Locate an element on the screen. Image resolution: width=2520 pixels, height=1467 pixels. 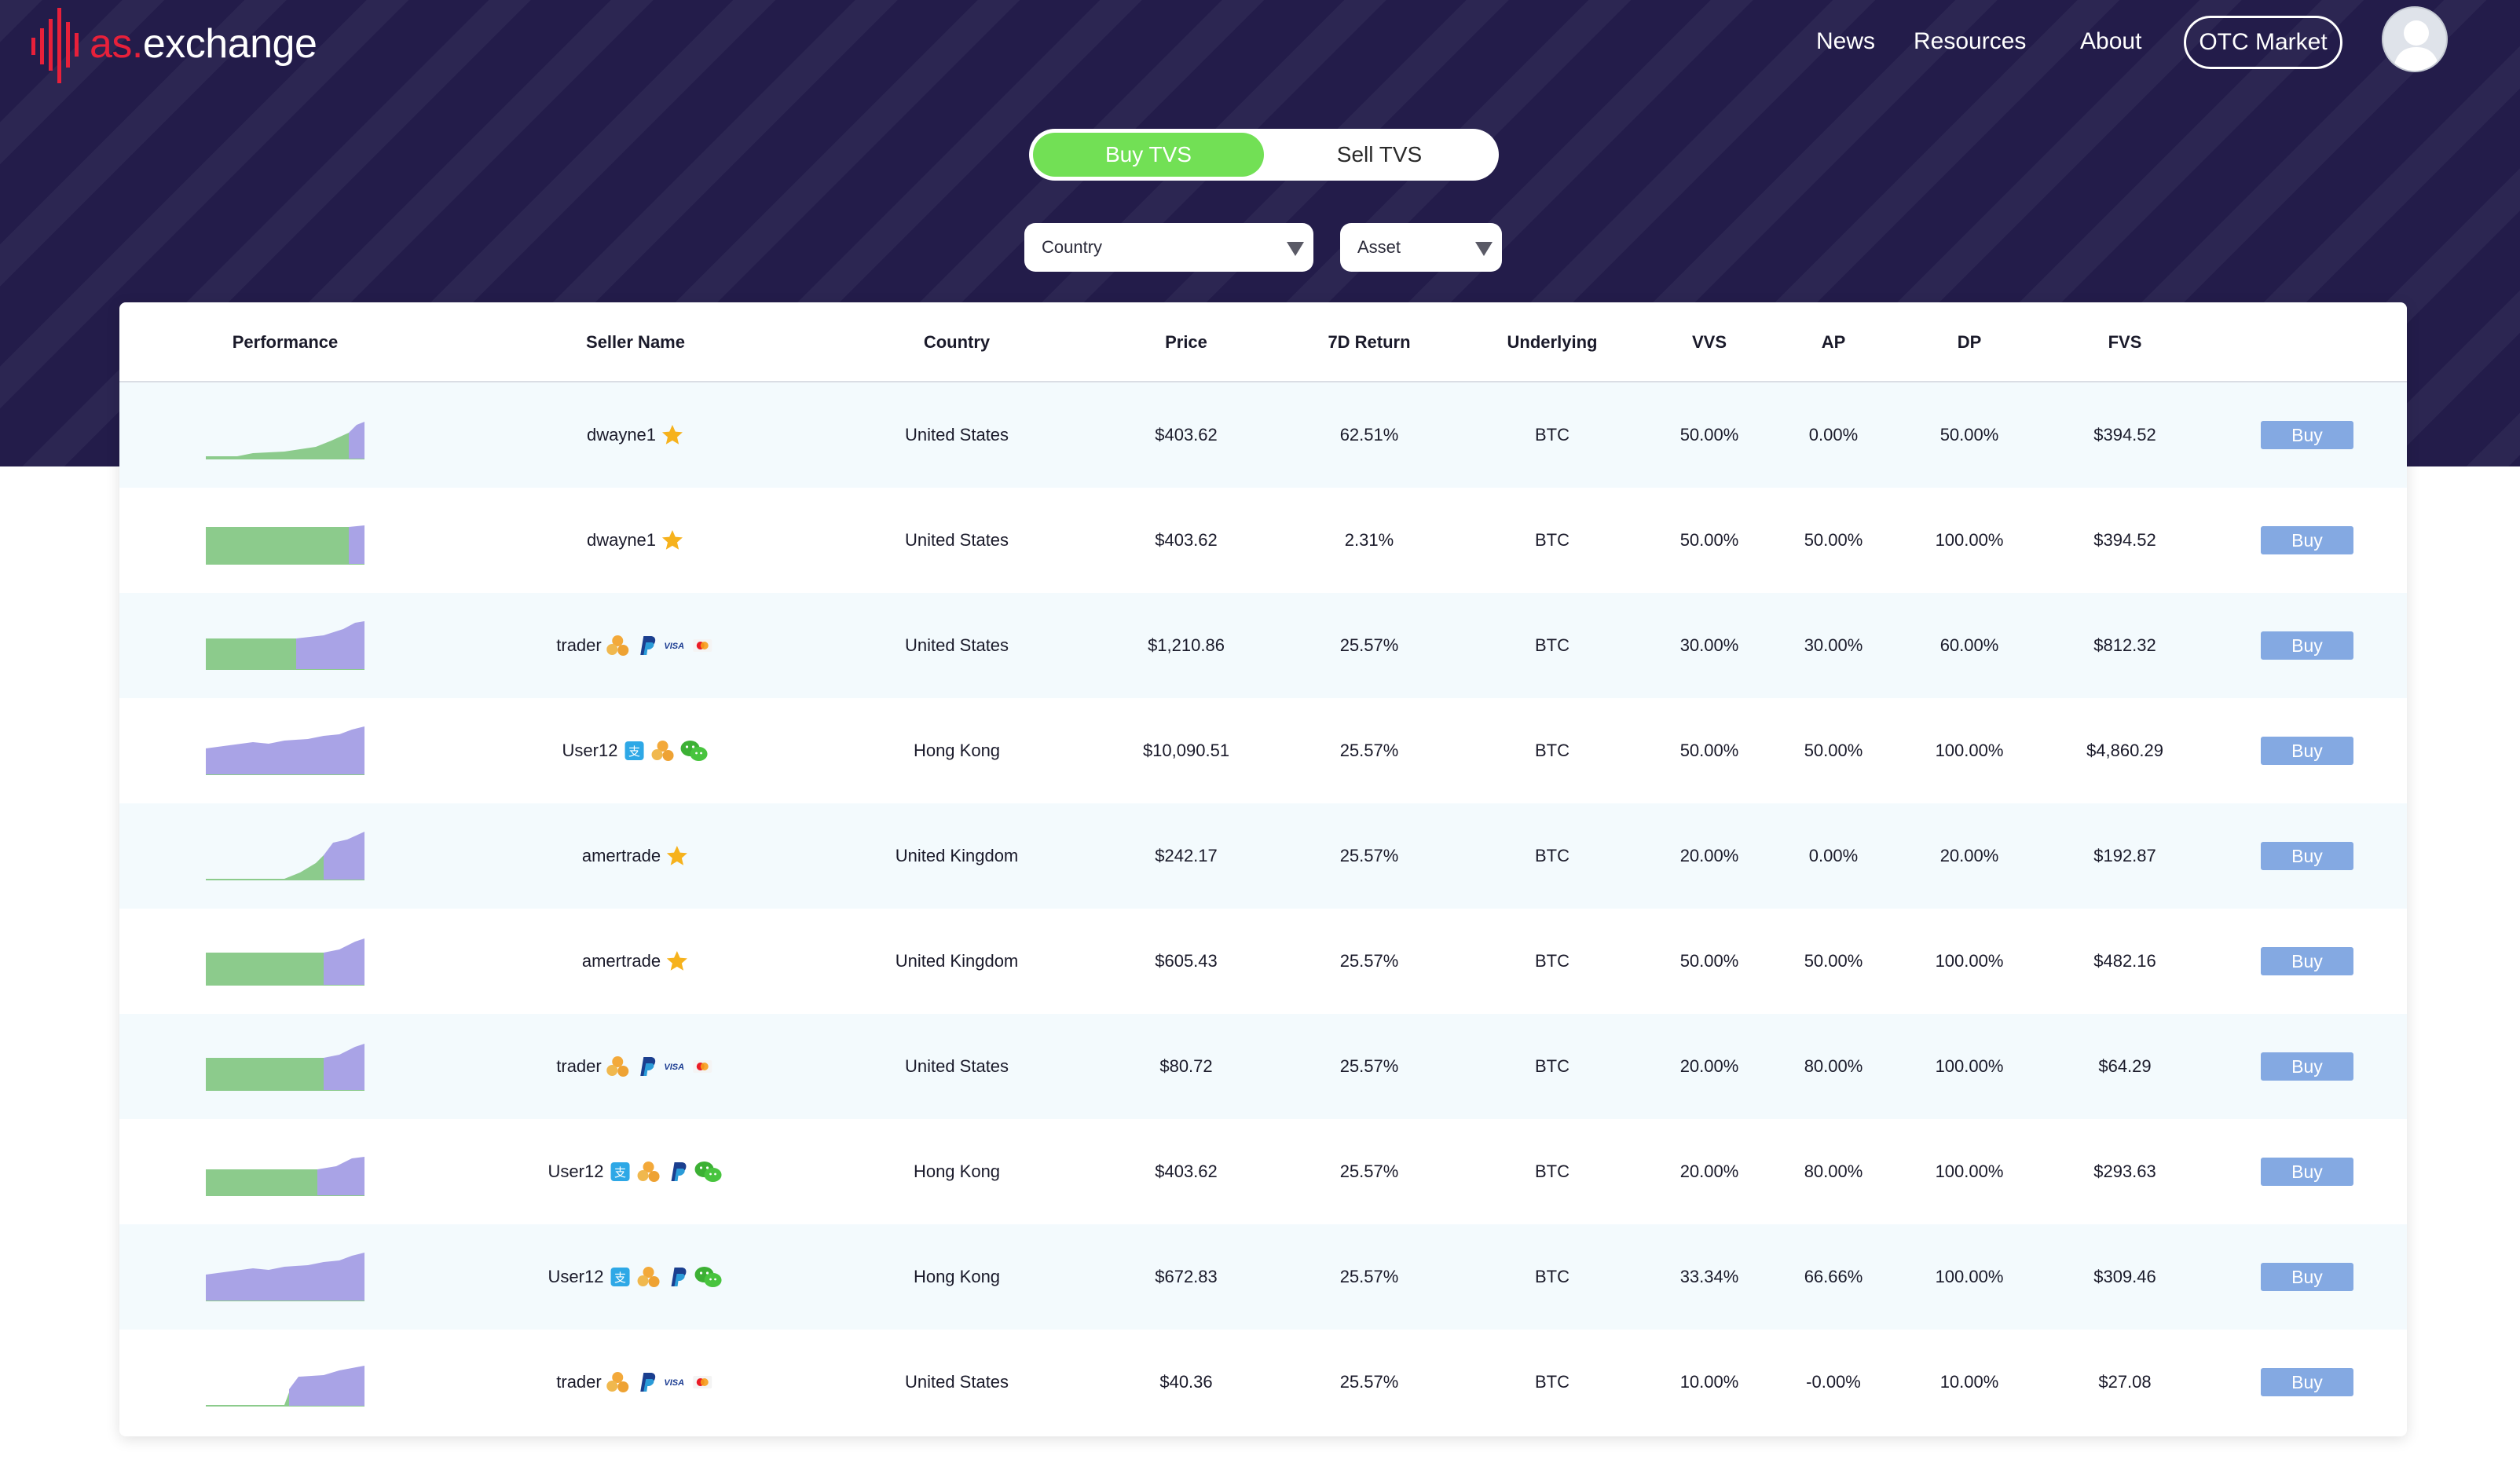
header-7d-return: 7D Return is located at coordinates (1369, 342).